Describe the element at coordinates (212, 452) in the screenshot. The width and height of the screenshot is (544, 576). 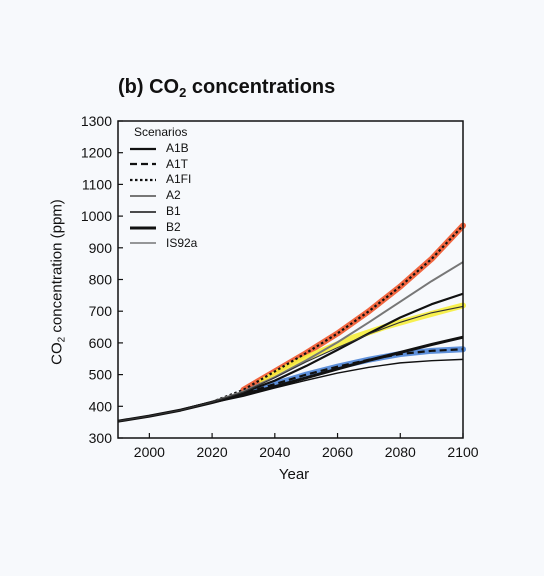
I see `x-tick-label: 2020` at that location.